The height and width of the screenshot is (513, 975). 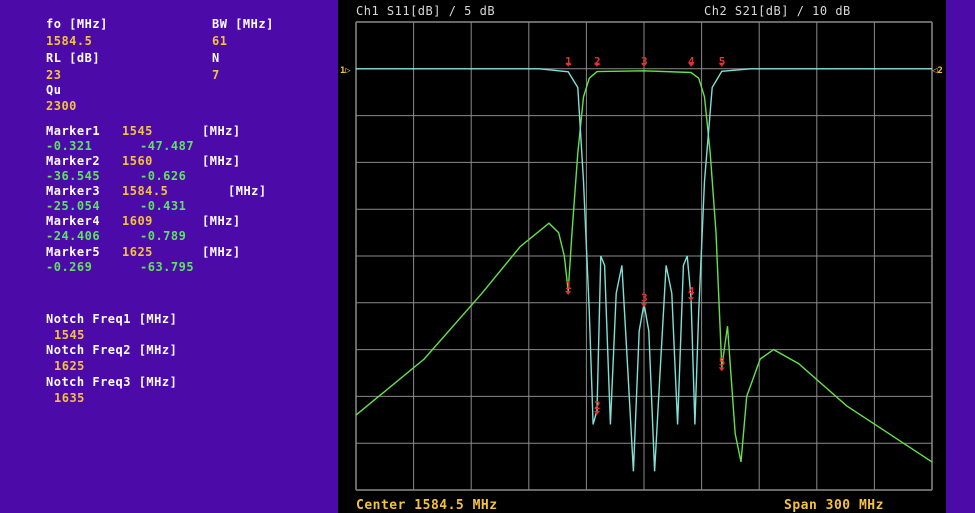 What do you see at coordinates (221, 161) in the screenshot?
I see `marker2-unit: [MHz]` at bounding box center [221, 161].